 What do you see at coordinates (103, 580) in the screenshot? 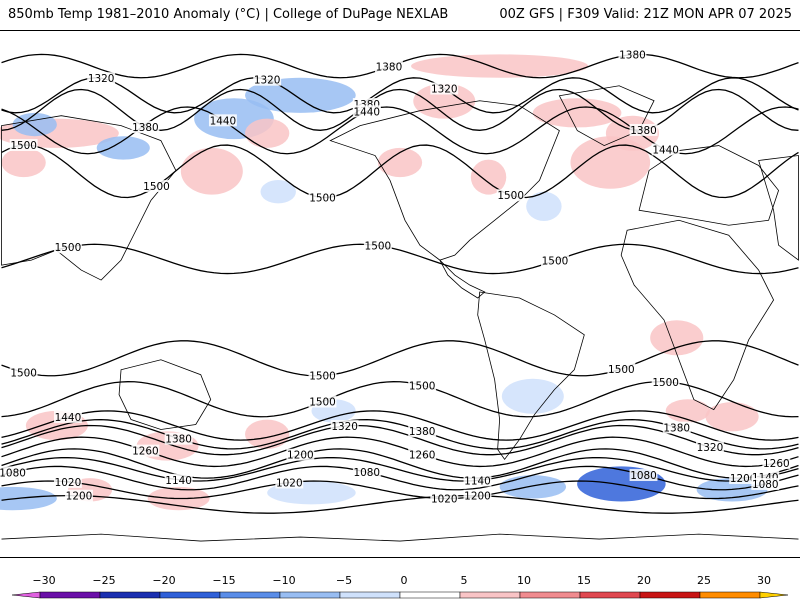
I see `colorbar-tick-label: −25` at bounding box center [103, 580].